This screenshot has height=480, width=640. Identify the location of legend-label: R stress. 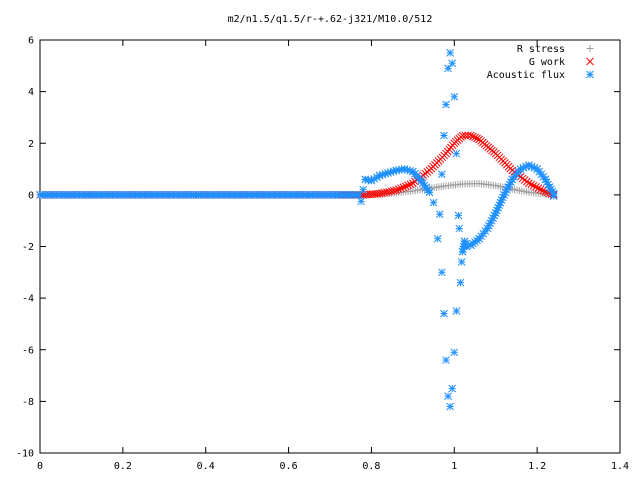
(541, 49).